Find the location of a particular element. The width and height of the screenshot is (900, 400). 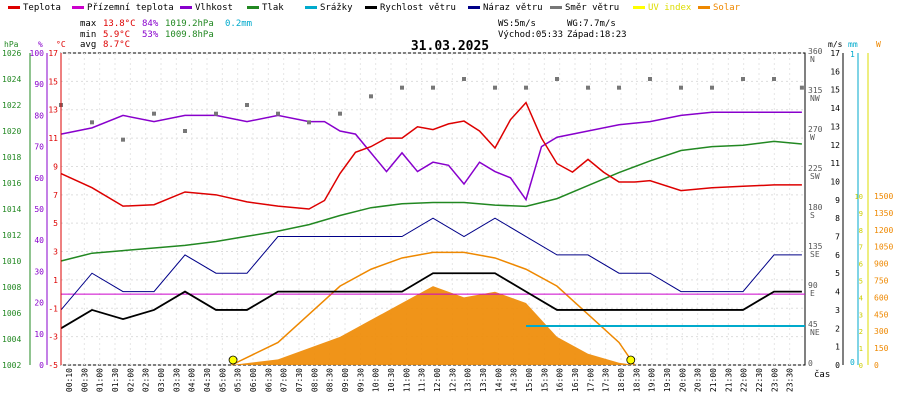

x-tick-label: 21:00 is located at coordinates (713, 380).